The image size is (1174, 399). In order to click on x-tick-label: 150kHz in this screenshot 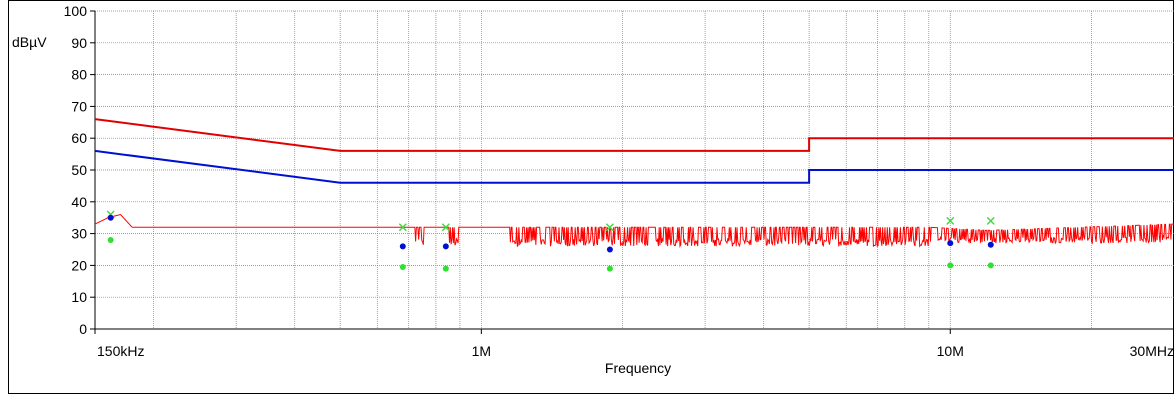, I will do `click(120, 351)`.